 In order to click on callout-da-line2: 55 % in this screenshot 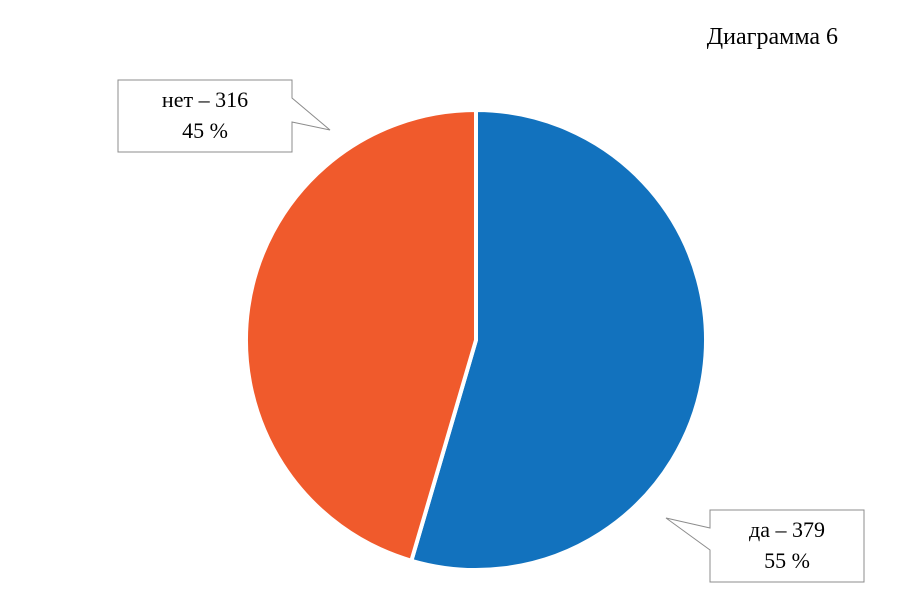, I will do `click(787, 560)`.